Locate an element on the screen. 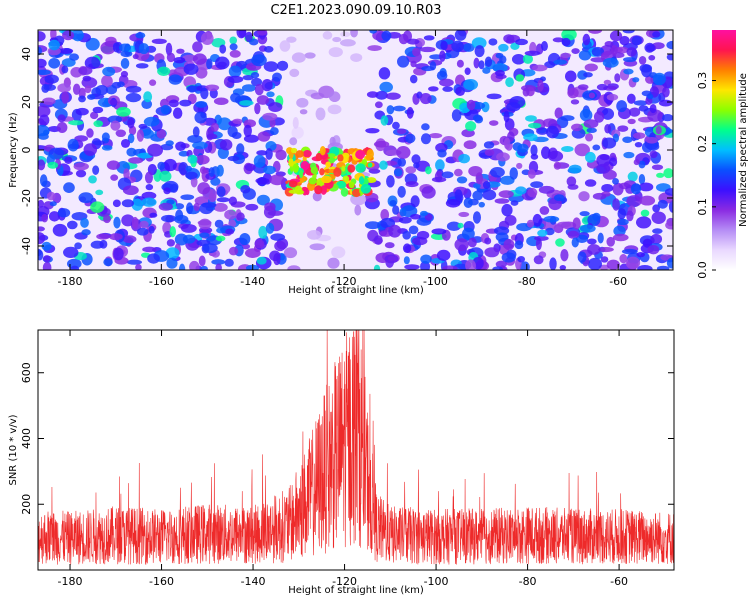  spectrogram-x-tick-label: -120 is located at coordinates (344, 281).